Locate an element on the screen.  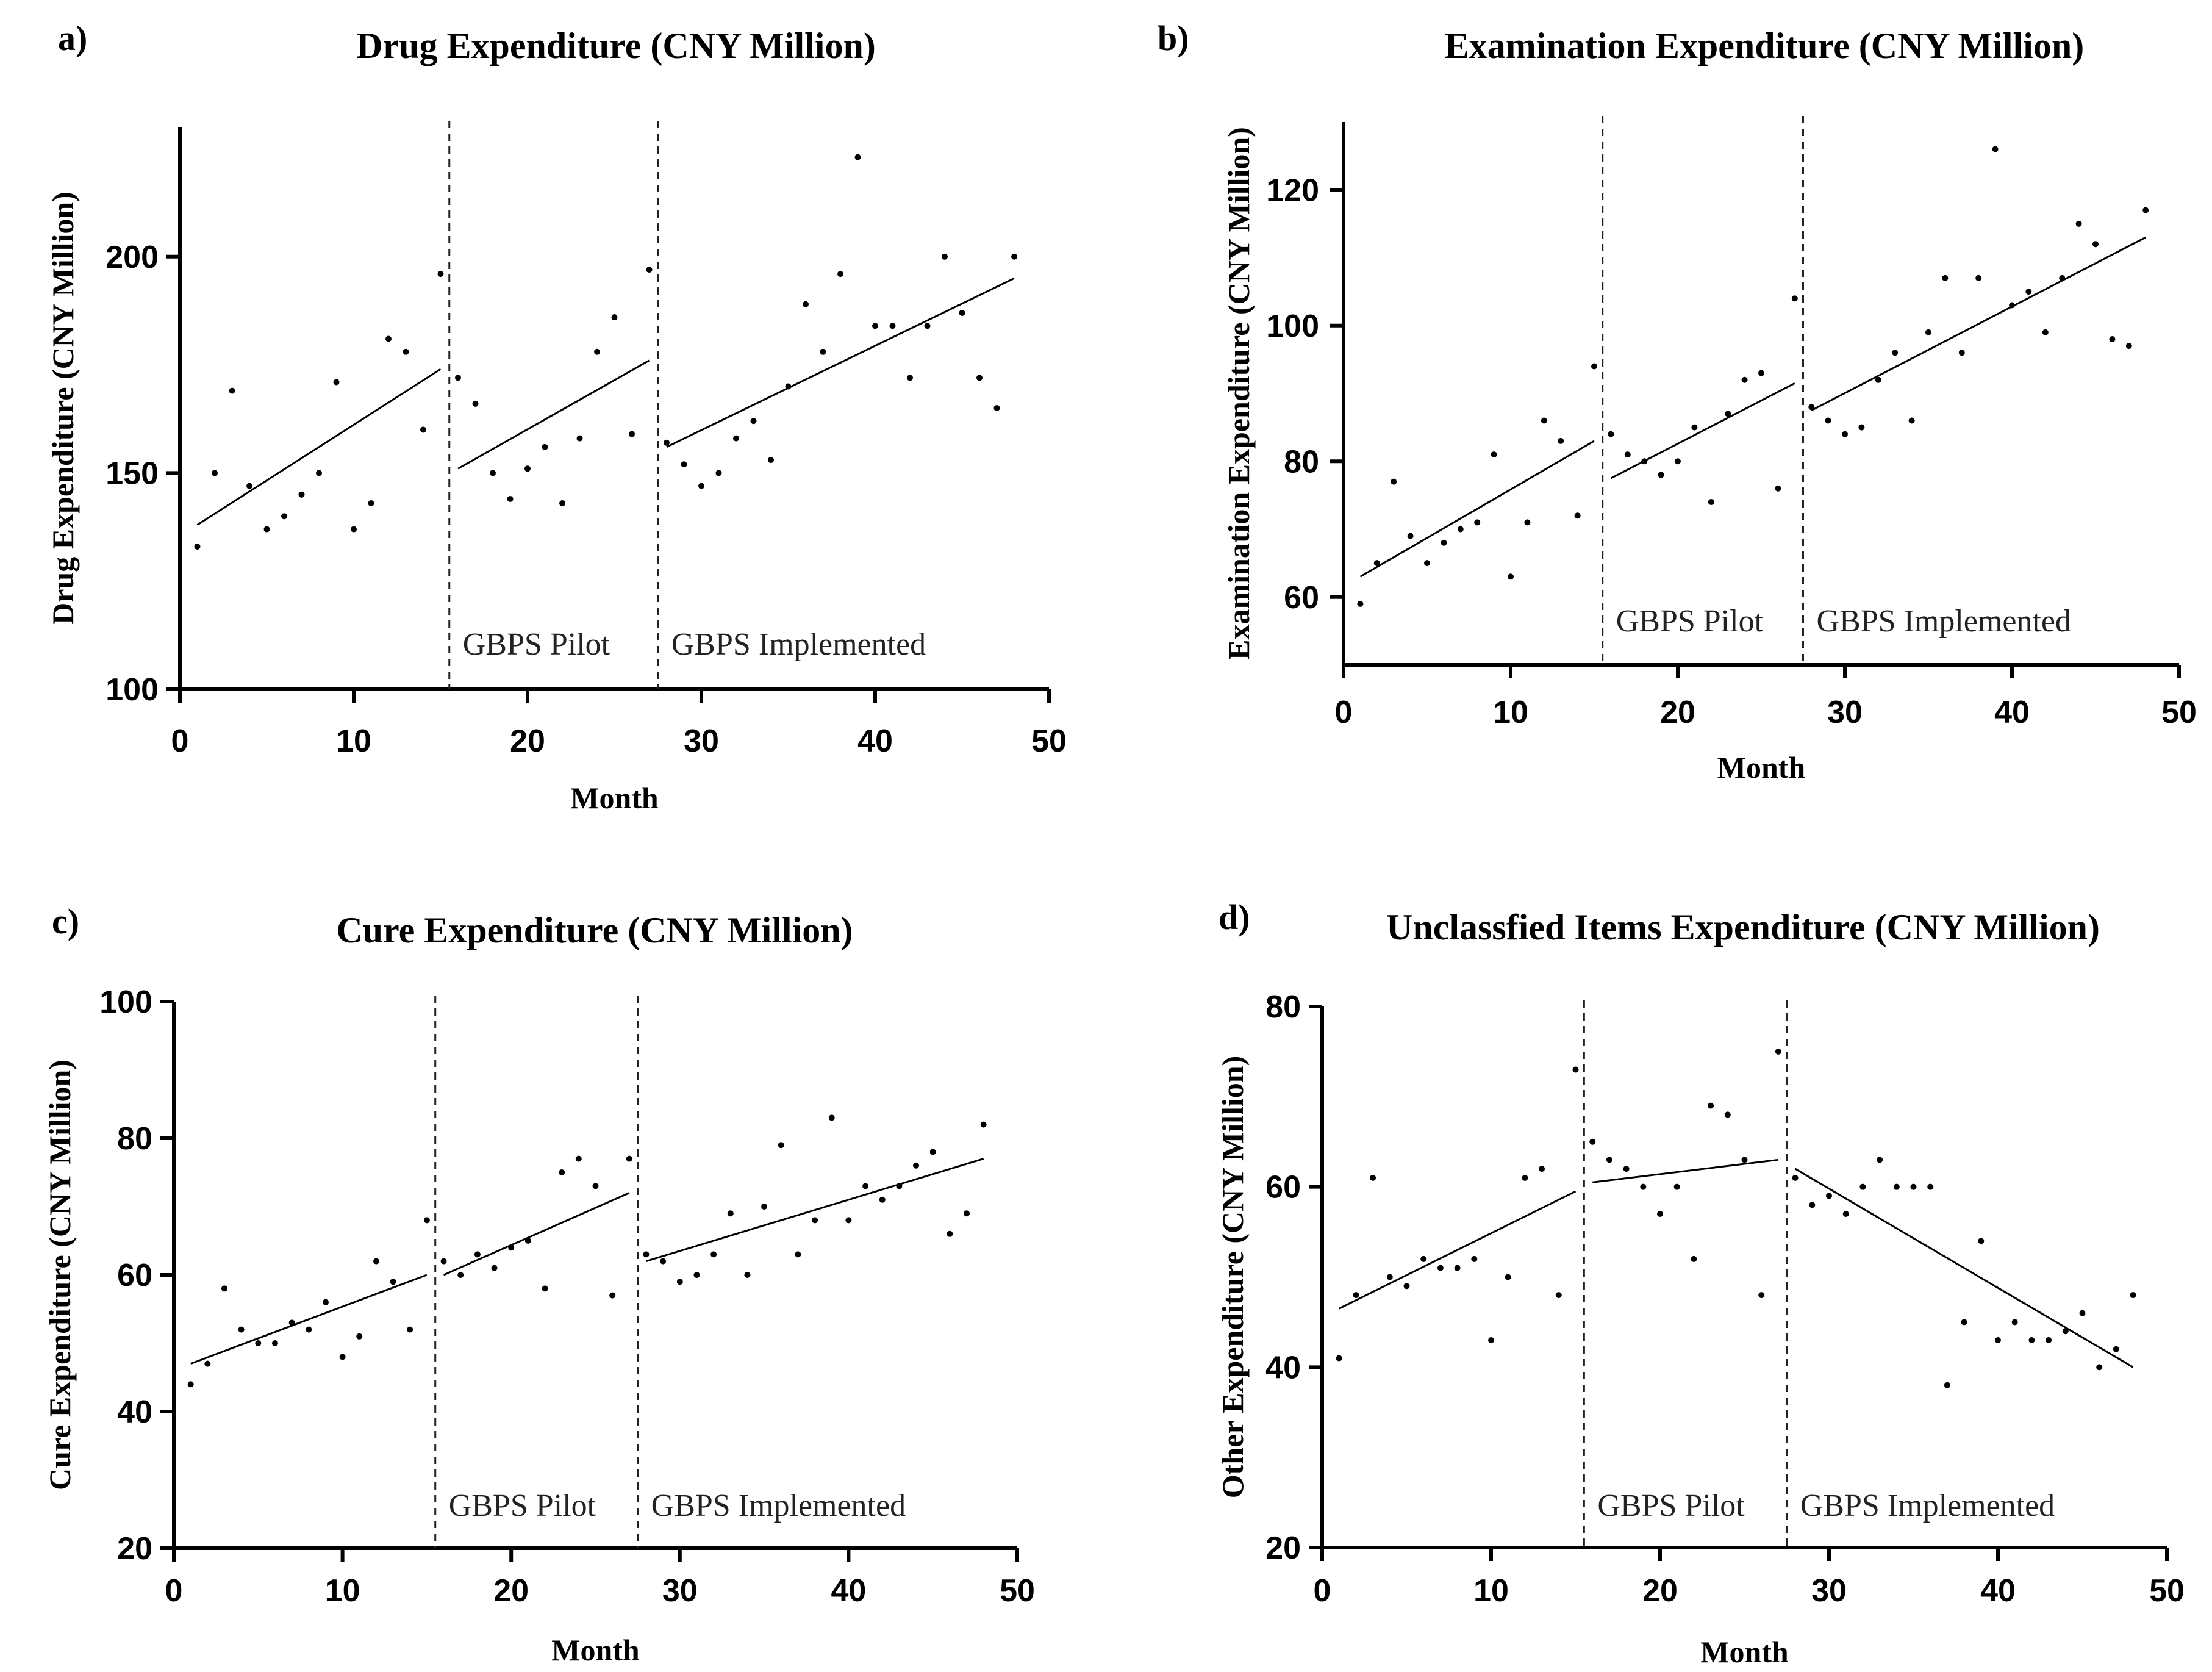
y-axis-title: Examination Expenditure (CNY Million) is located at coordinates (1239, 393).